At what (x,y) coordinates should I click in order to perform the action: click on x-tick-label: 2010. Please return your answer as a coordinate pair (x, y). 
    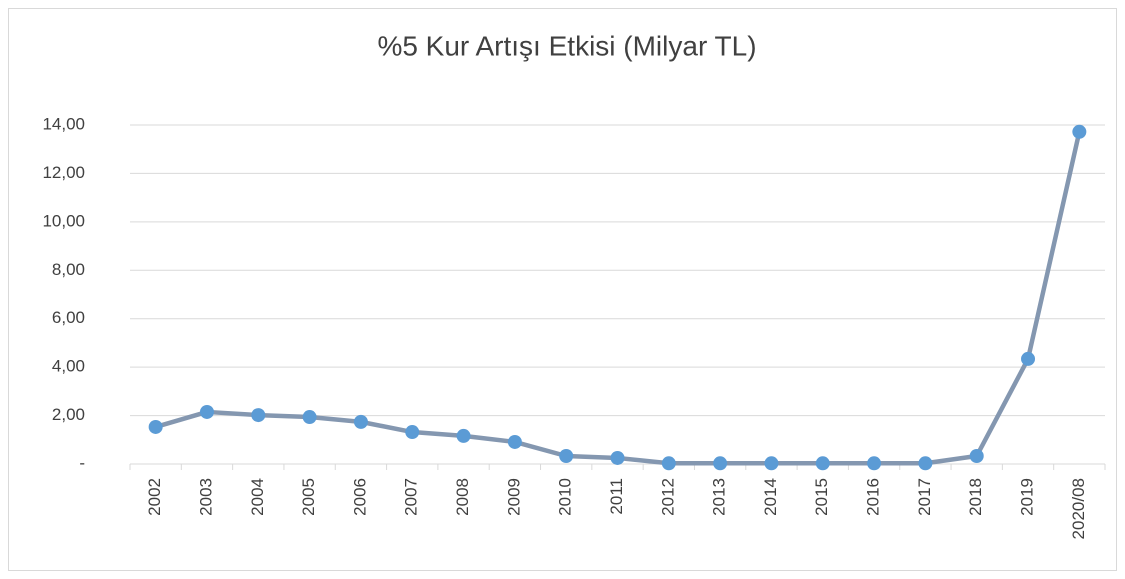
    Looking at the image, I should click on (565, 497).